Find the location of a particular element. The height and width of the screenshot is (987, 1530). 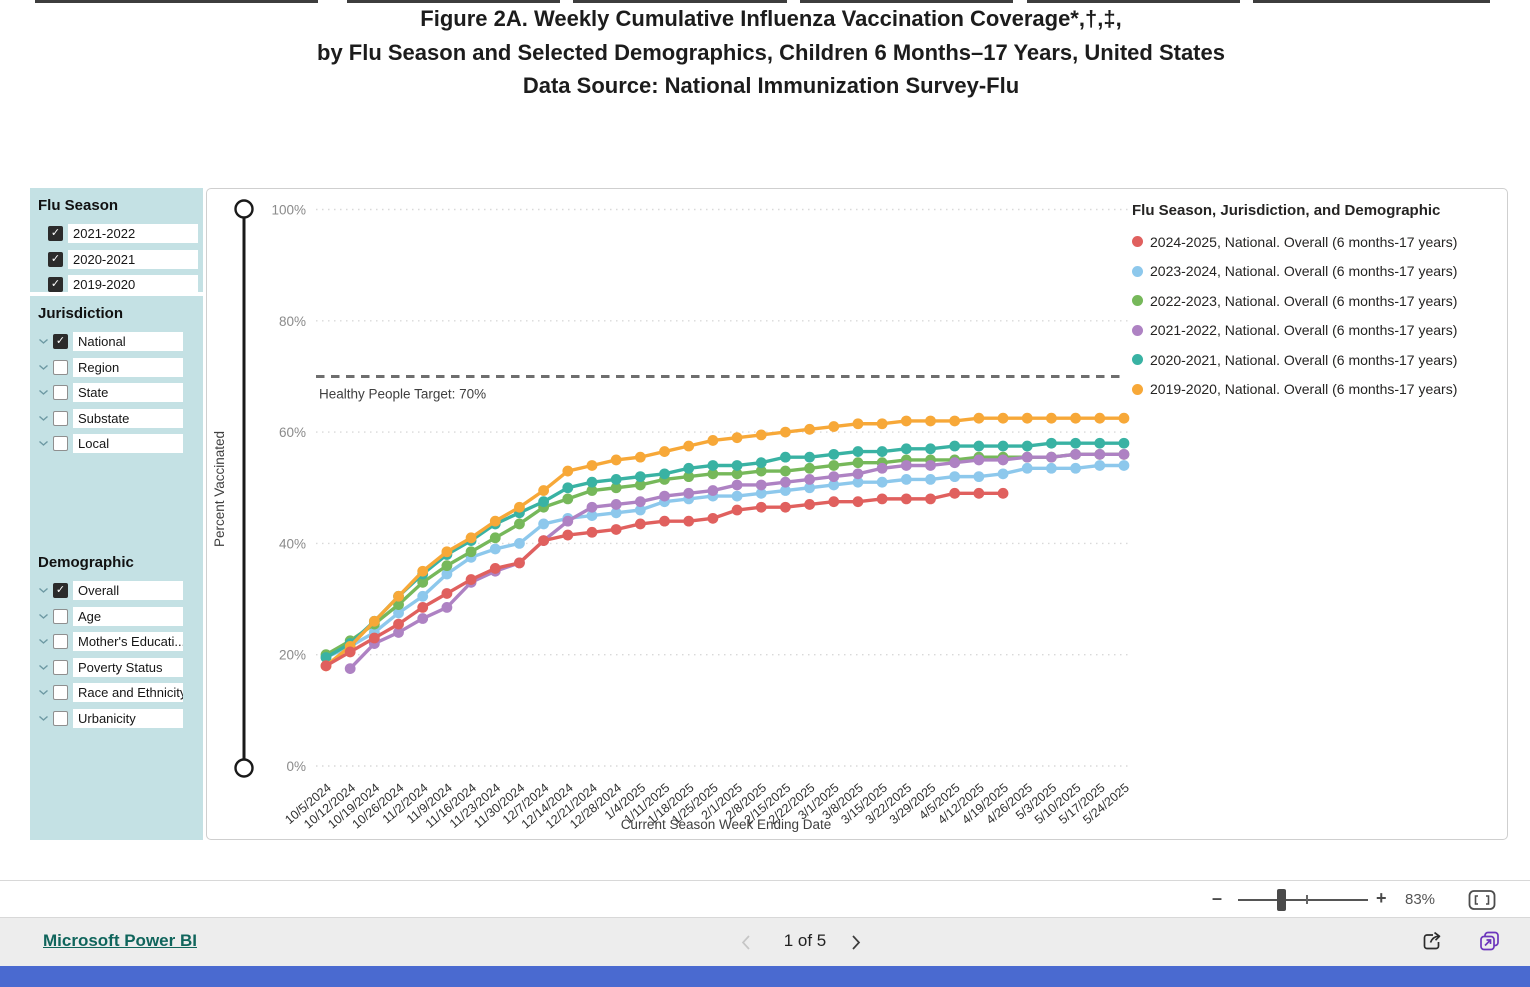

checkbox-mother-s-educati is located at coordinates (60, 641).